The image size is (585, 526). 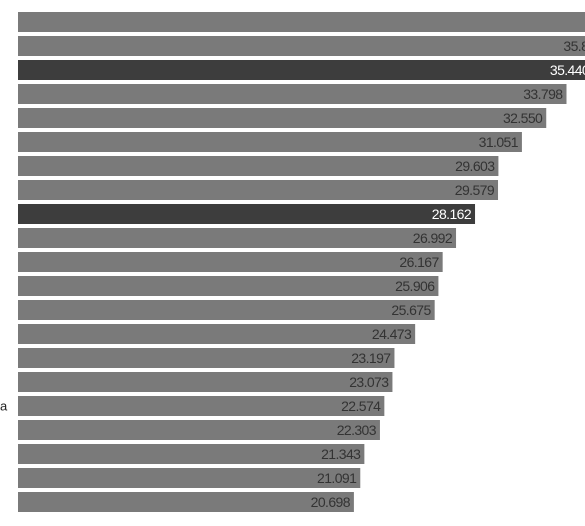 What do you see at coordinates (341, 454) in the screenshot?
I see `value-label: 21.343` at bounding box center [341, 454].